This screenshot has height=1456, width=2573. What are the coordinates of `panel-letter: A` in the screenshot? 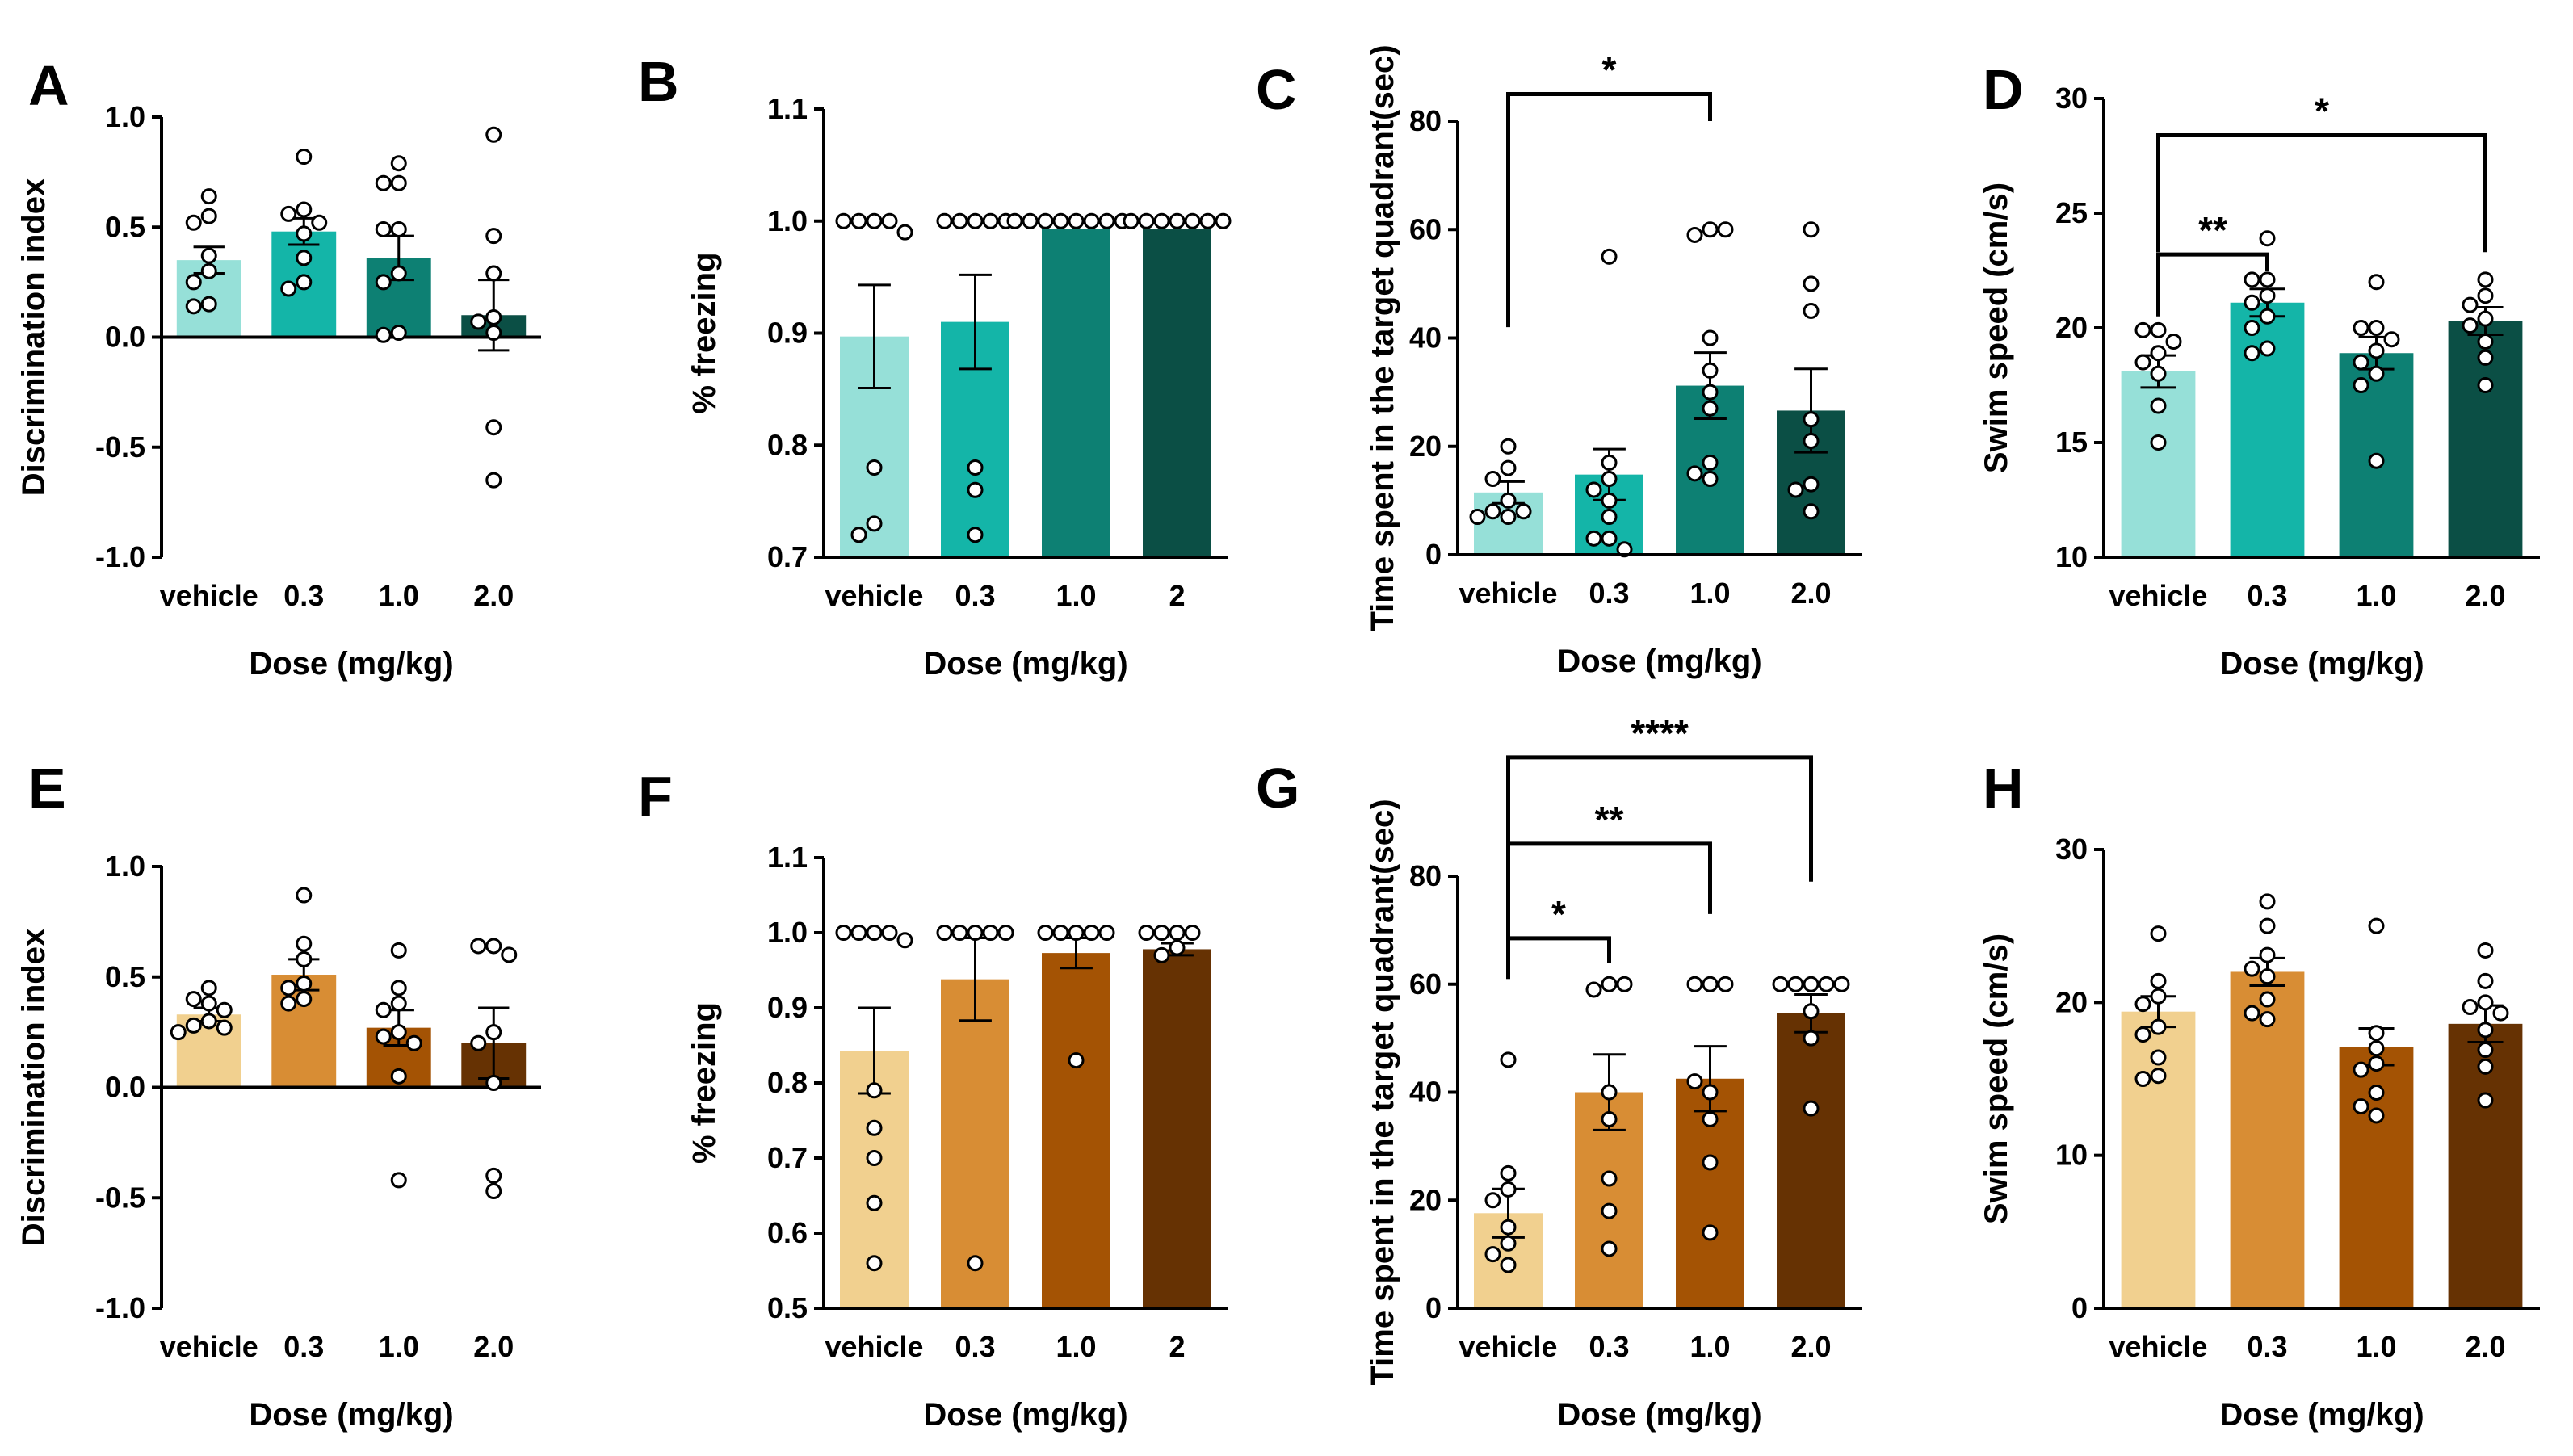 It's located at (48, 85).